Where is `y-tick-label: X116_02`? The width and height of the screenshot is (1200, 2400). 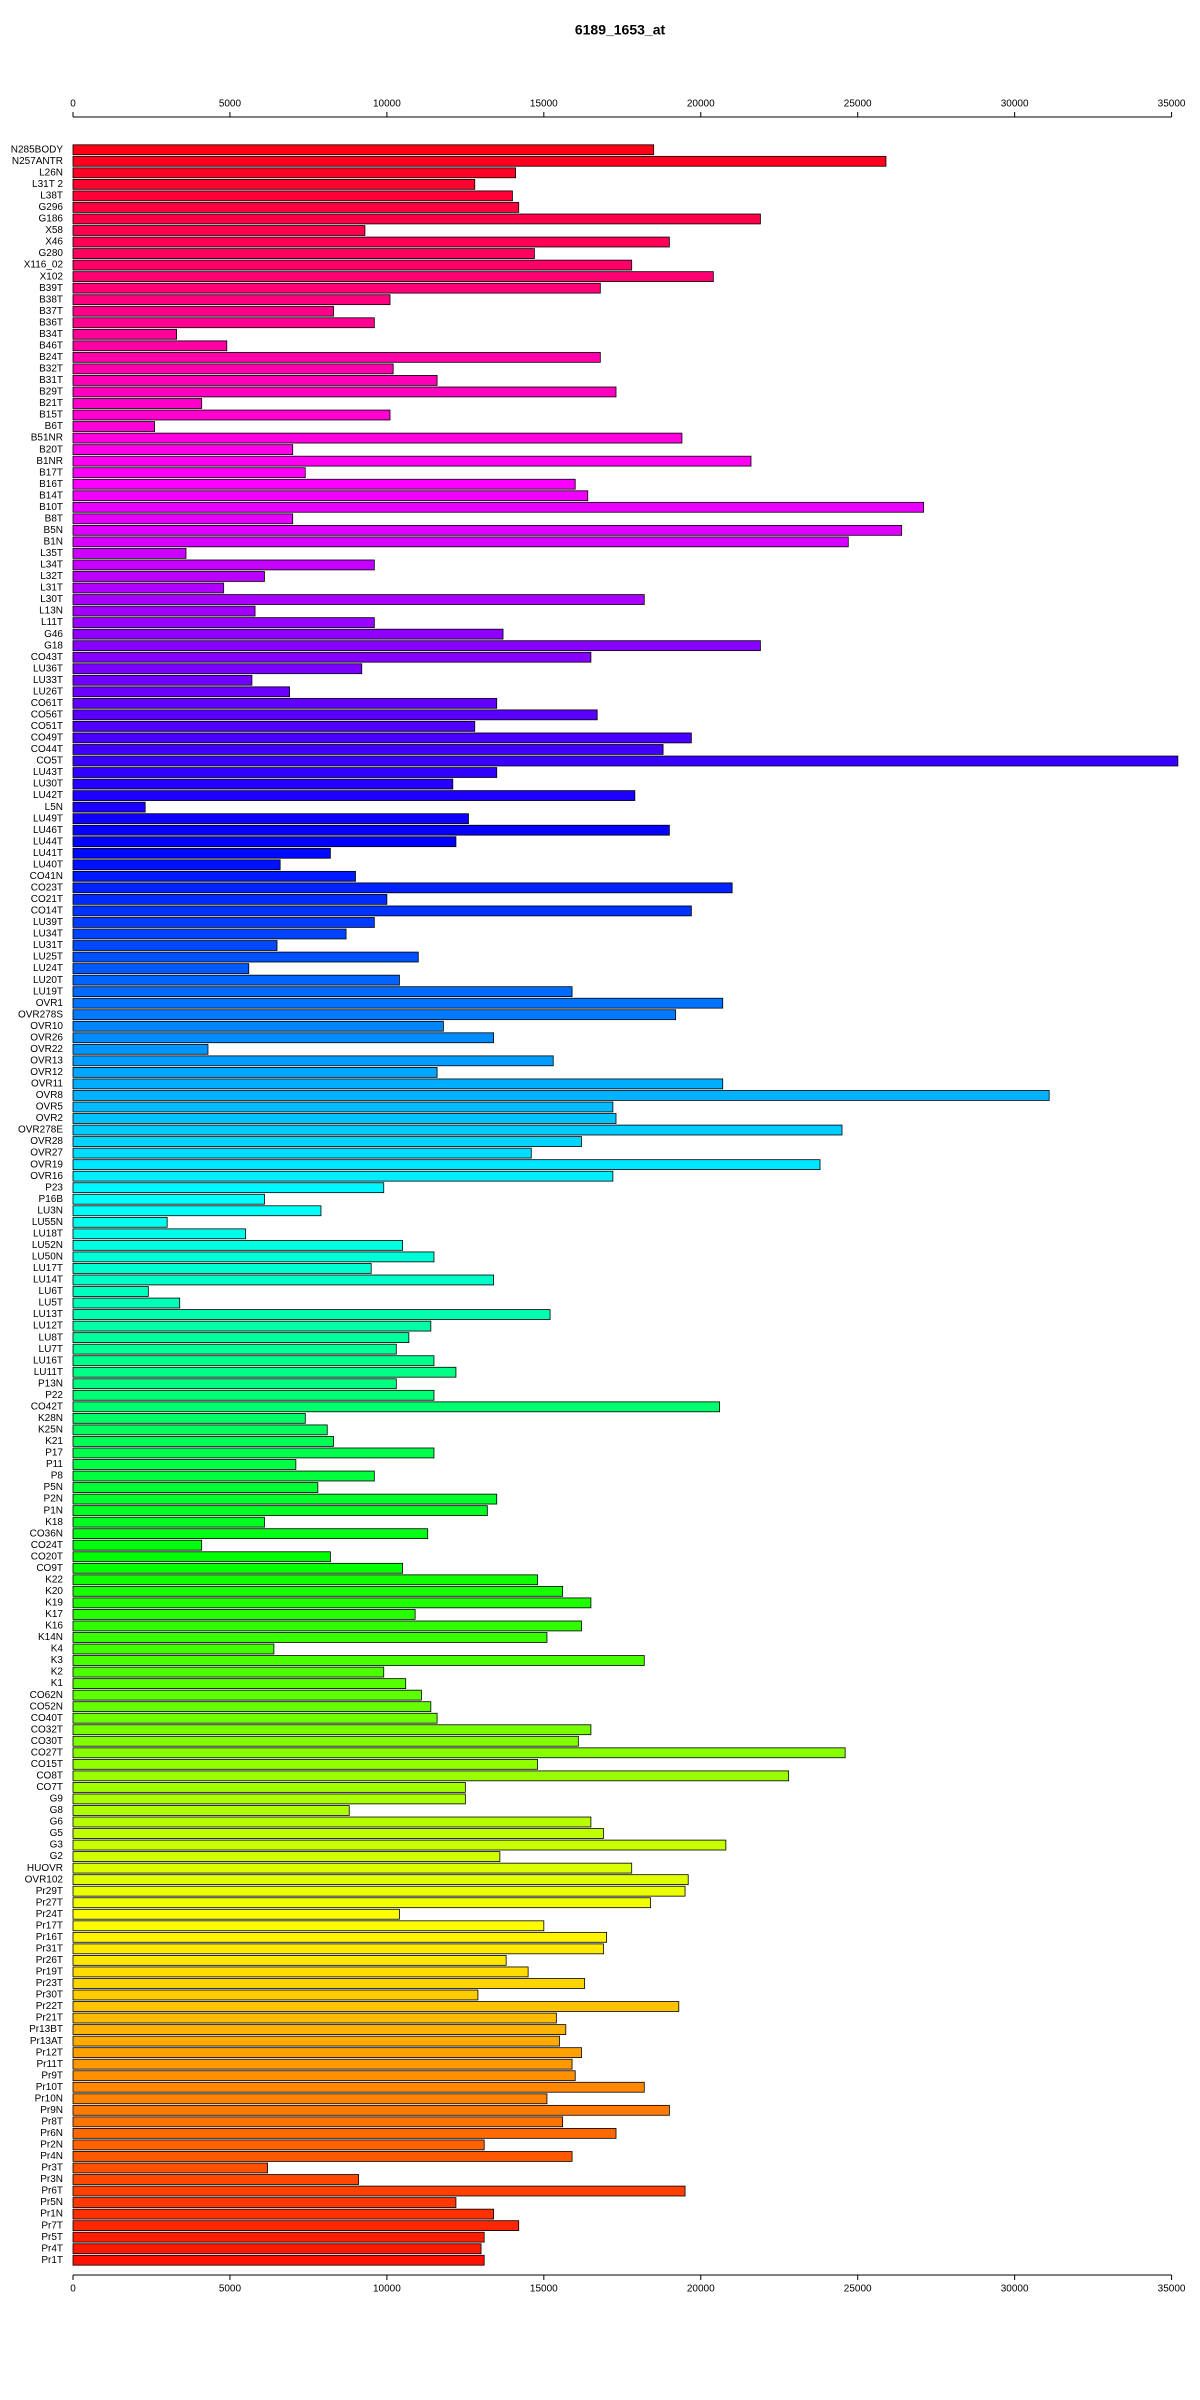 y-tick-label: X116_02 is located at coordinates (44, 265).